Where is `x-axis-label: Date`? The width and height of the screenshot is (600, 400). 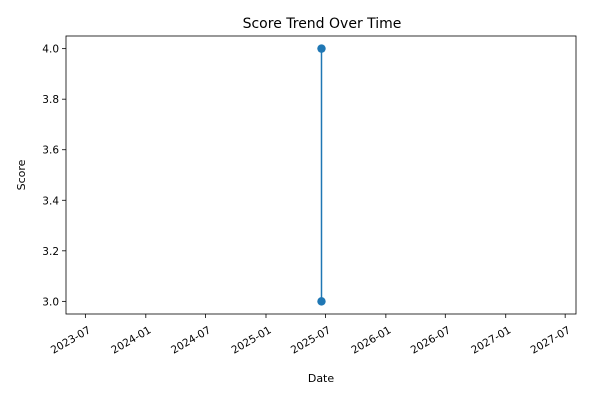
x-axis-label: Date is located at coordinates (321, 378).